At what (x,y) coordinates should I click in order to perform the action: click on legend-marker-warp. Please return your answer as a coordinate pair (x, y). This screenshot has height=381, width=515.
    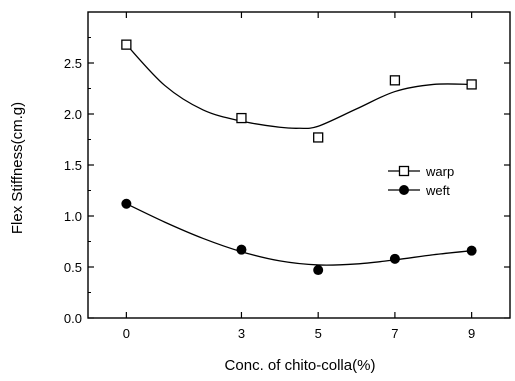
    Looking at the image, I should click on (404, 171).